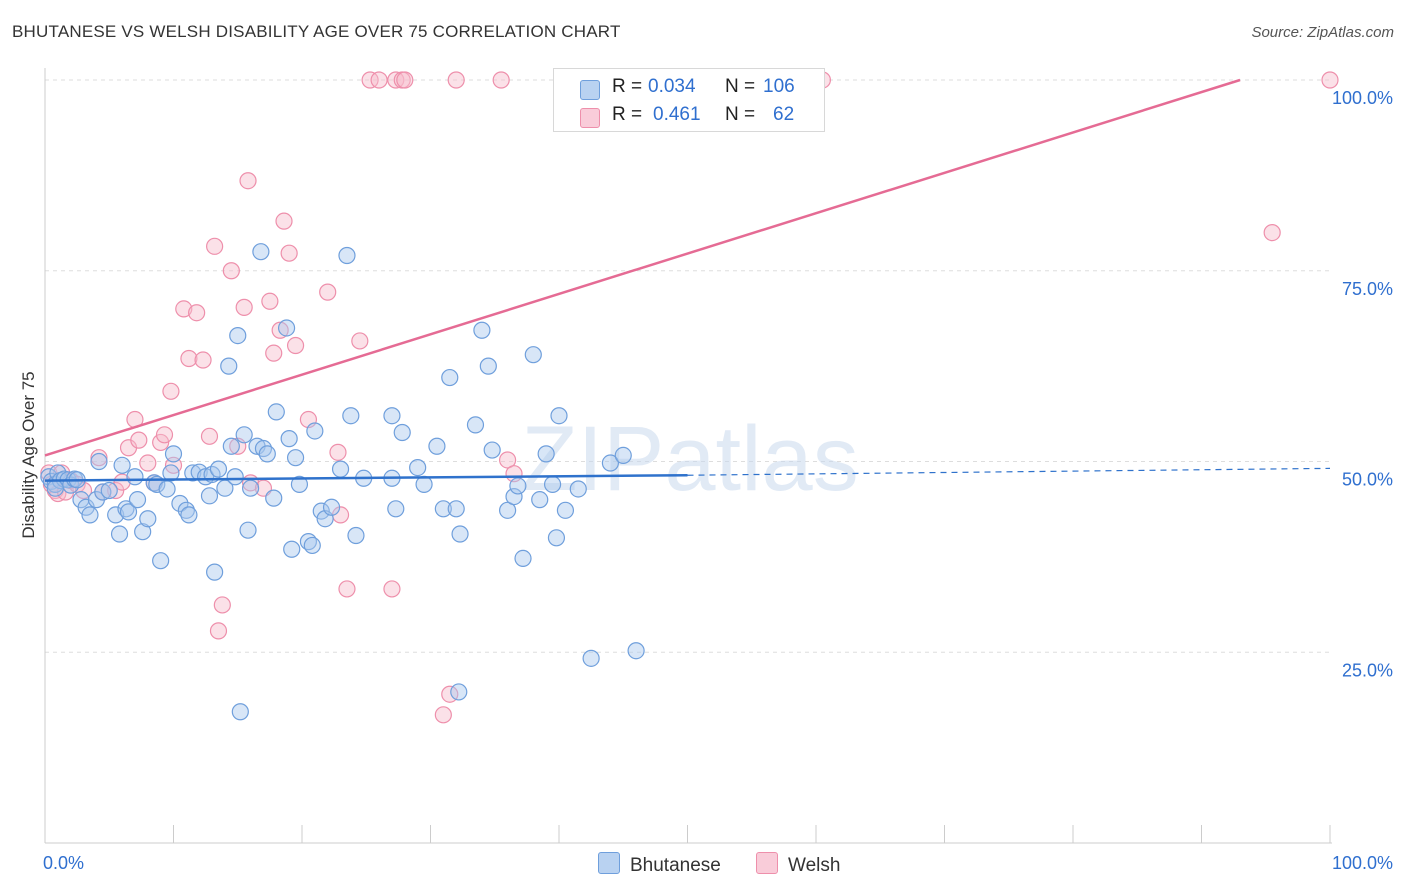 The width and height of the screenshot is (1406, 892). I want to click on legend-n-value: 106, so click(779, 86).